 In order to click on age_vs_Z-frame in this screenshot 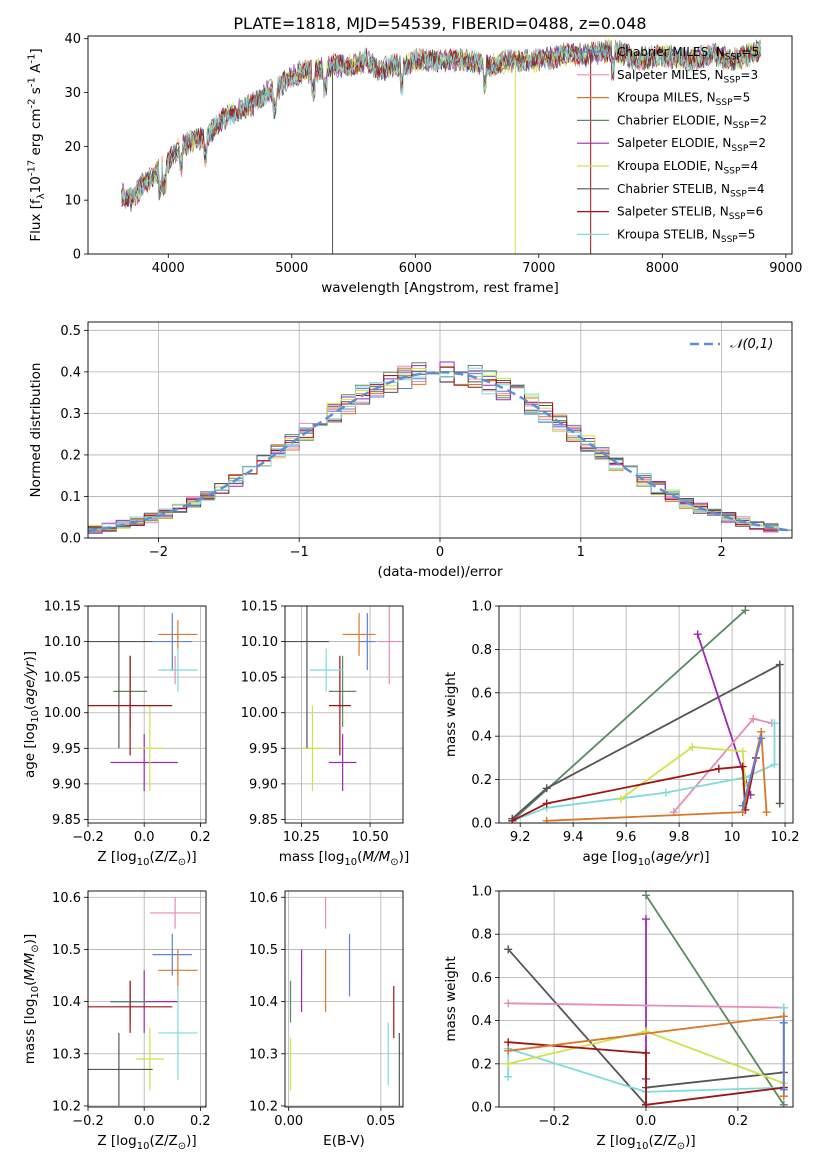, I will do `click(147, 714)`.